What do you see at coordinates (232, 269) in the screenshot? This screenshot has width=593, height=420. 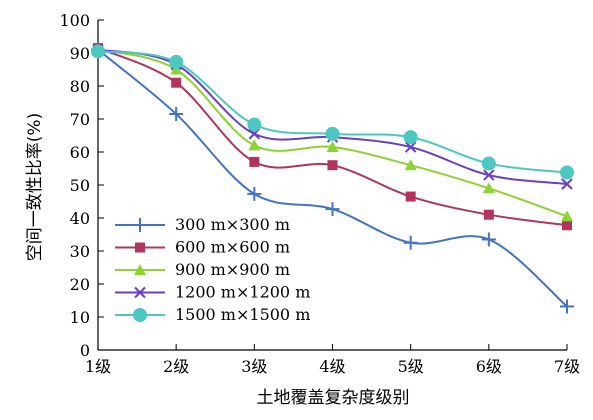 I see `legend-label: 900 m×900 m` at bounding box center [232, 269].